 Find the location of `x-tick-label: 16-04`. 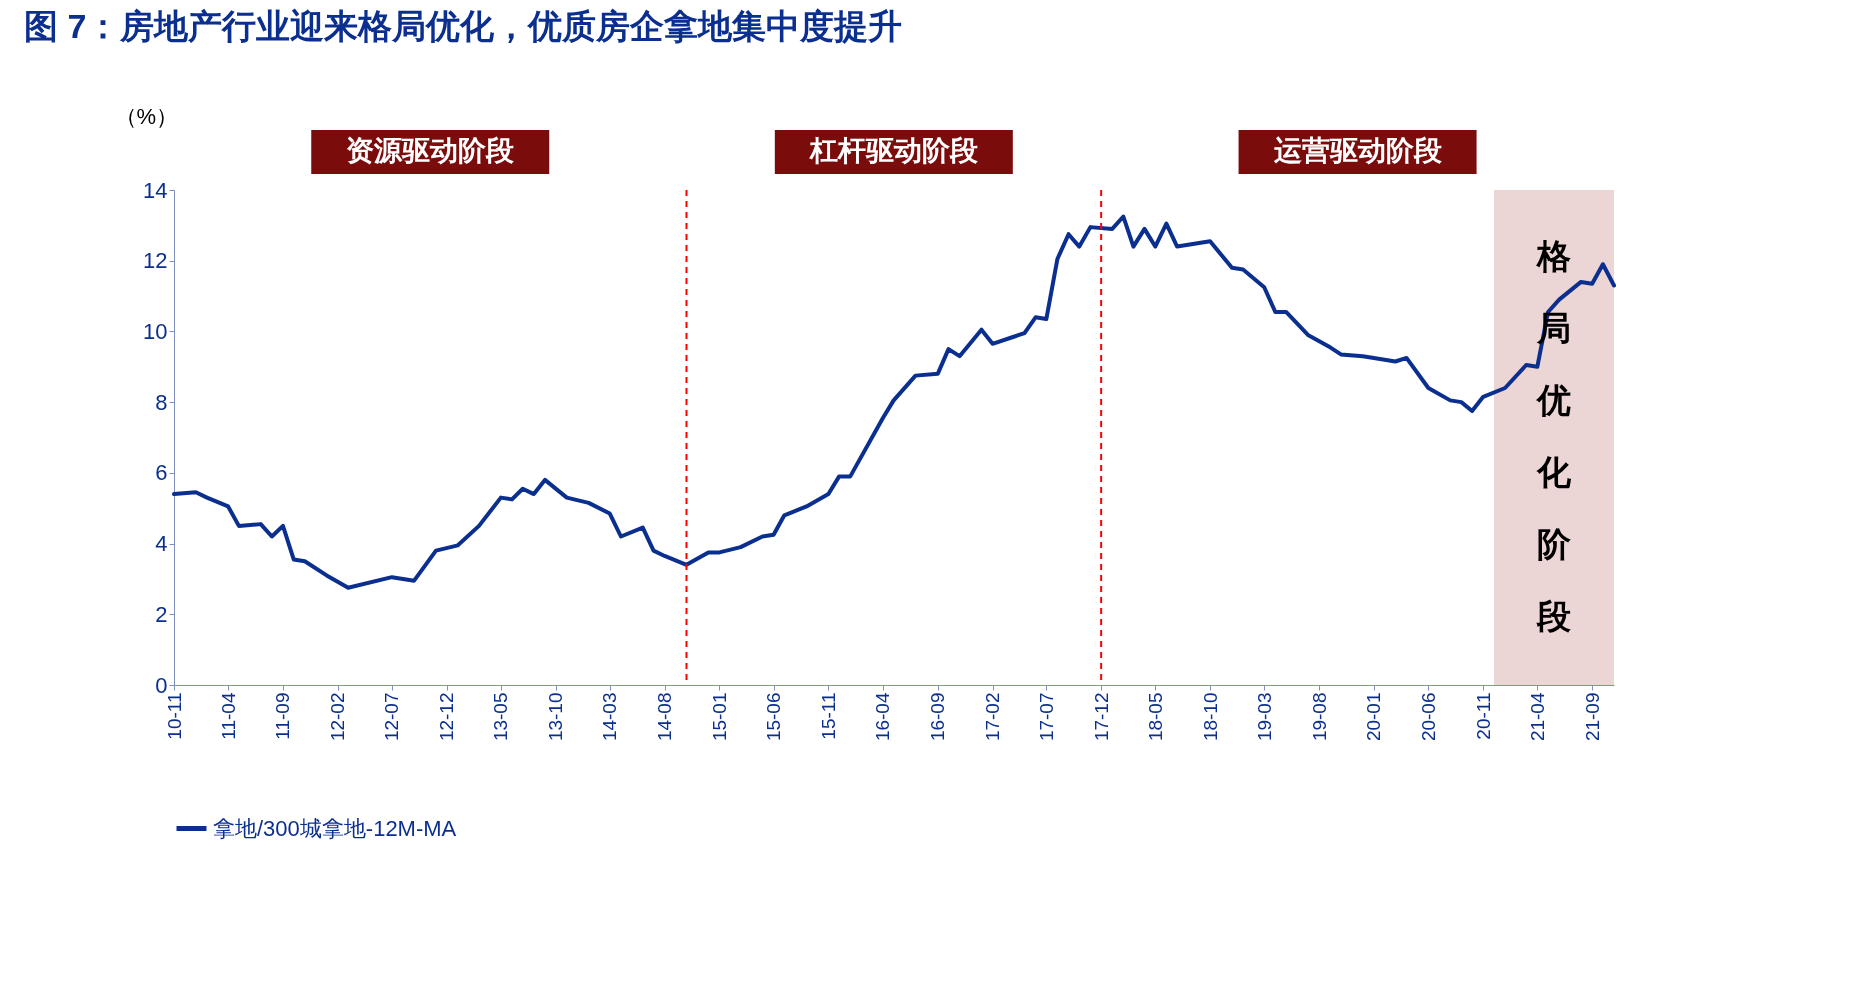

x-tick-label: 16-04 is located at coordinates (883, 717).